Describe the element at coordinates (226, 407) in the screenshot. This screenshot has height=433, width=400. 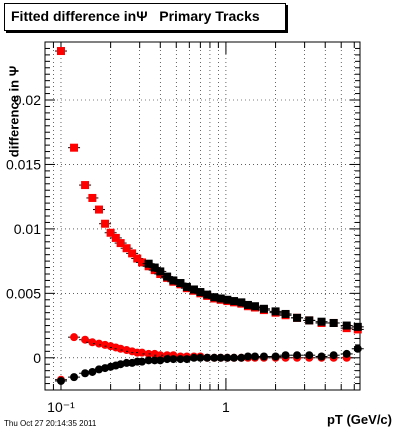
I see `x-tick-label: 1` at that location.